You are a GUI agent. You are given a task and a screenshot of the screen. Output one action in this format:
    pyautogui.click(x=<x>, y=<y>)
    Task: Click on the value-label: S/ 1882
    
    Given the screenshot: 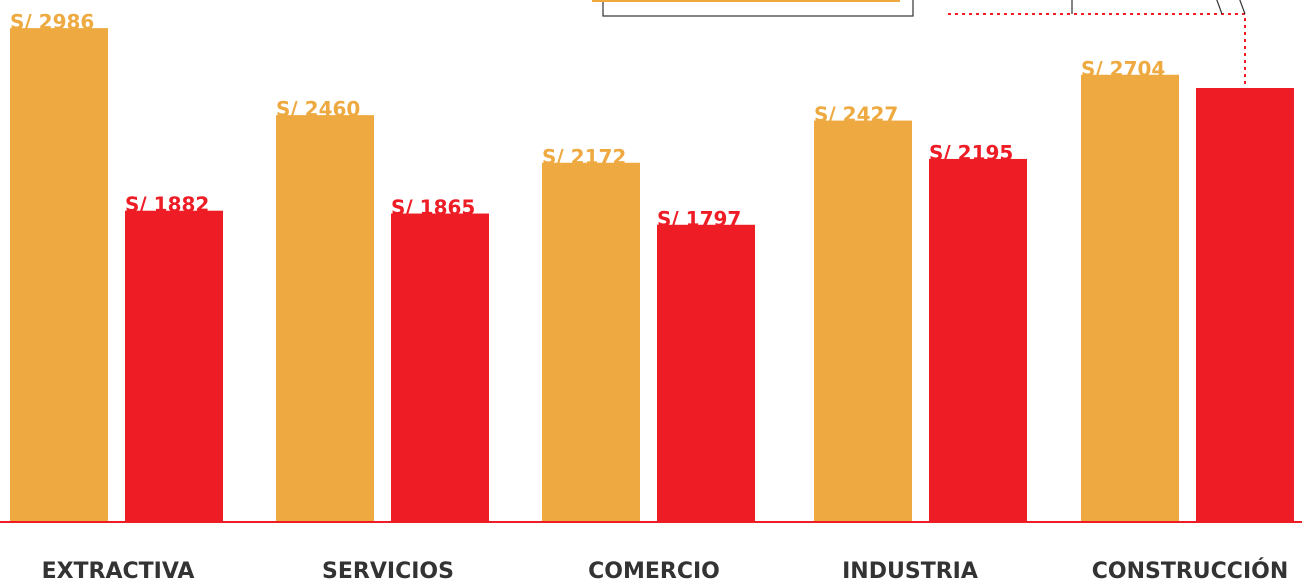 What is the action you would take?
    pyautogui.click(x=167, y=205)
    